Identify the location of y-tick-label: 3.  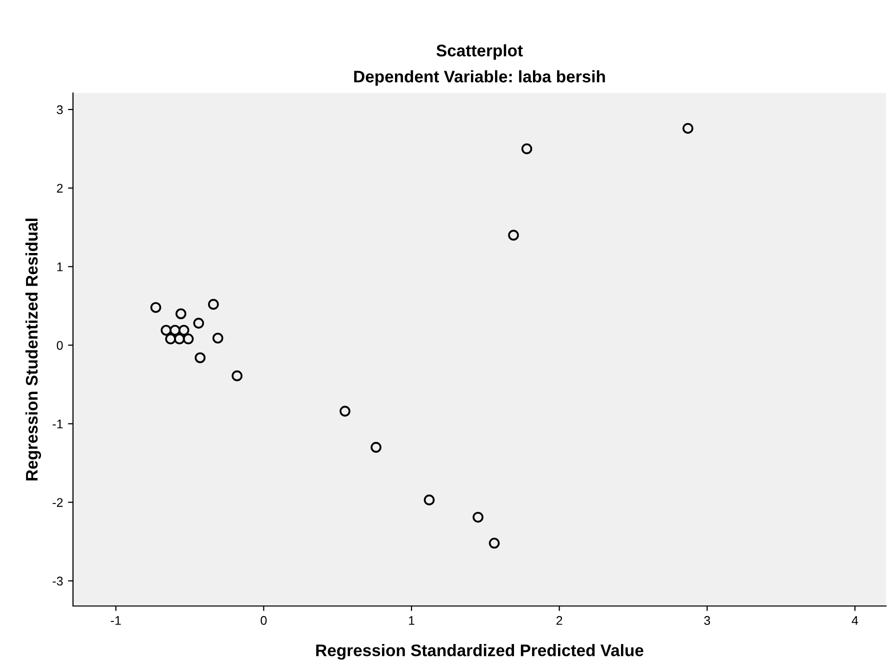
(59, 109).